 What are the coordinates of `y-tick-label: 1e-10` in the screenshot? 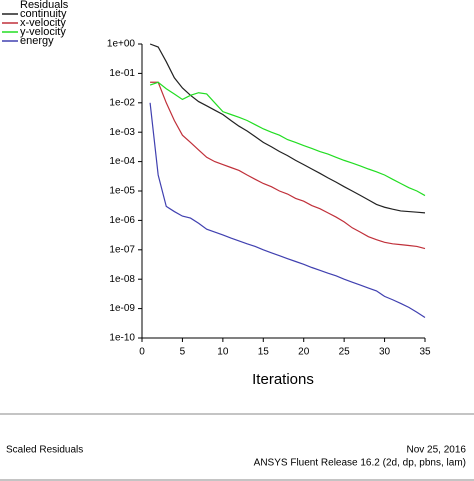 It's located at (122, 338).